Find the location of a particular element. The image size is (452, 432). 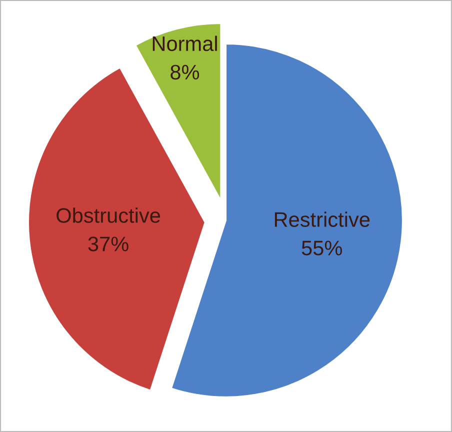

data-label: 8% is located at coordinates (185, 72).